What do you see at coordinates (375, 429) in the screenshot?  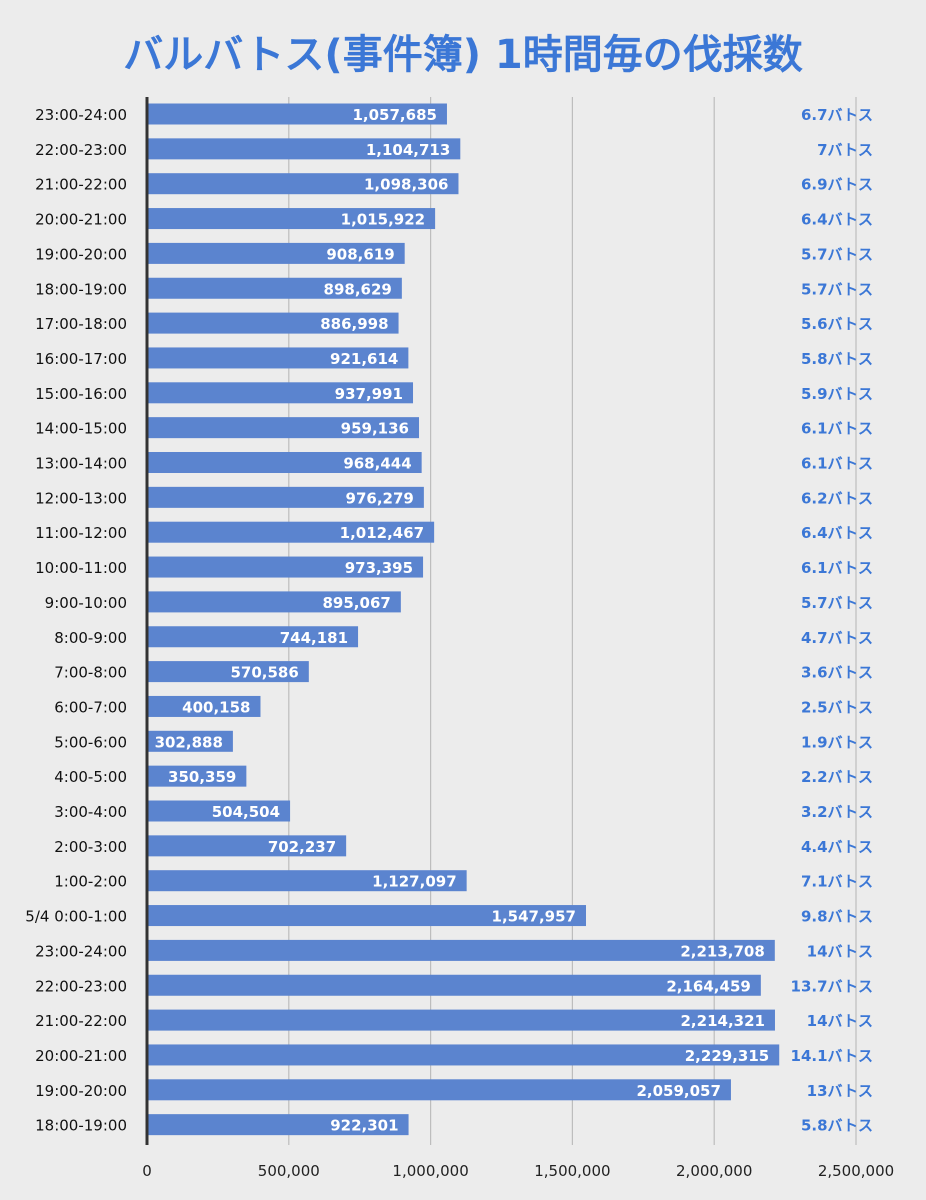 I see `bar-value-label: 959,136` at bounding box center [375, 429].